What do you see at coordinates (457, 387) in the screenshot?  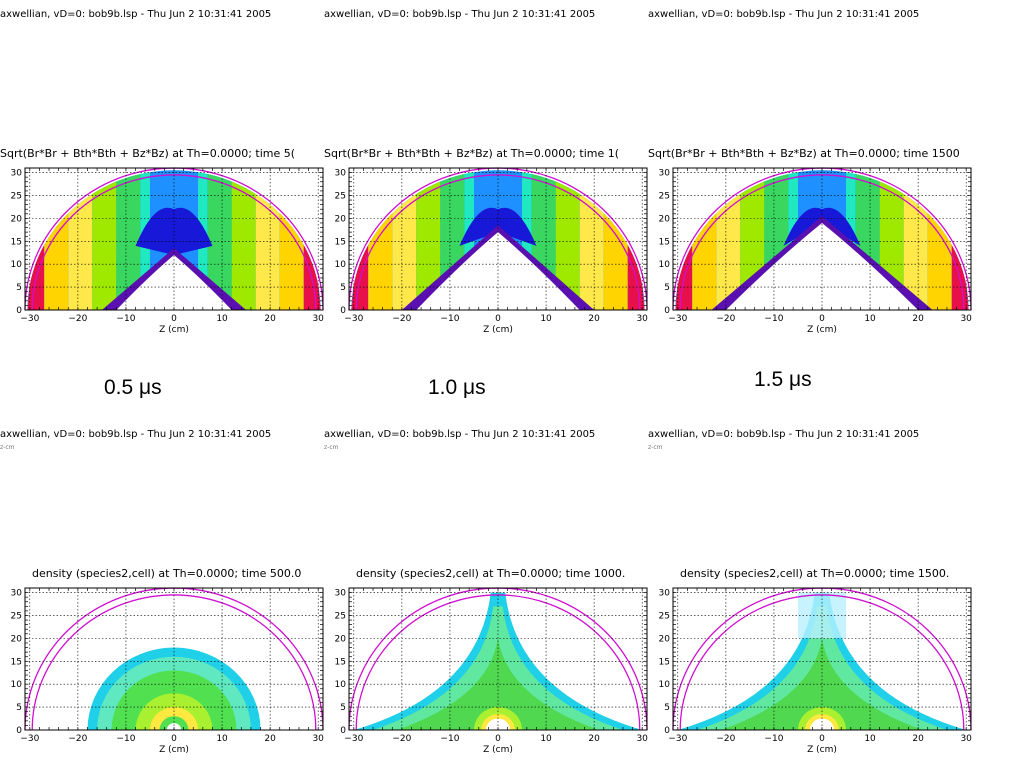 I see `time-label: 1.0 μs` at bounding box center [457, 387].